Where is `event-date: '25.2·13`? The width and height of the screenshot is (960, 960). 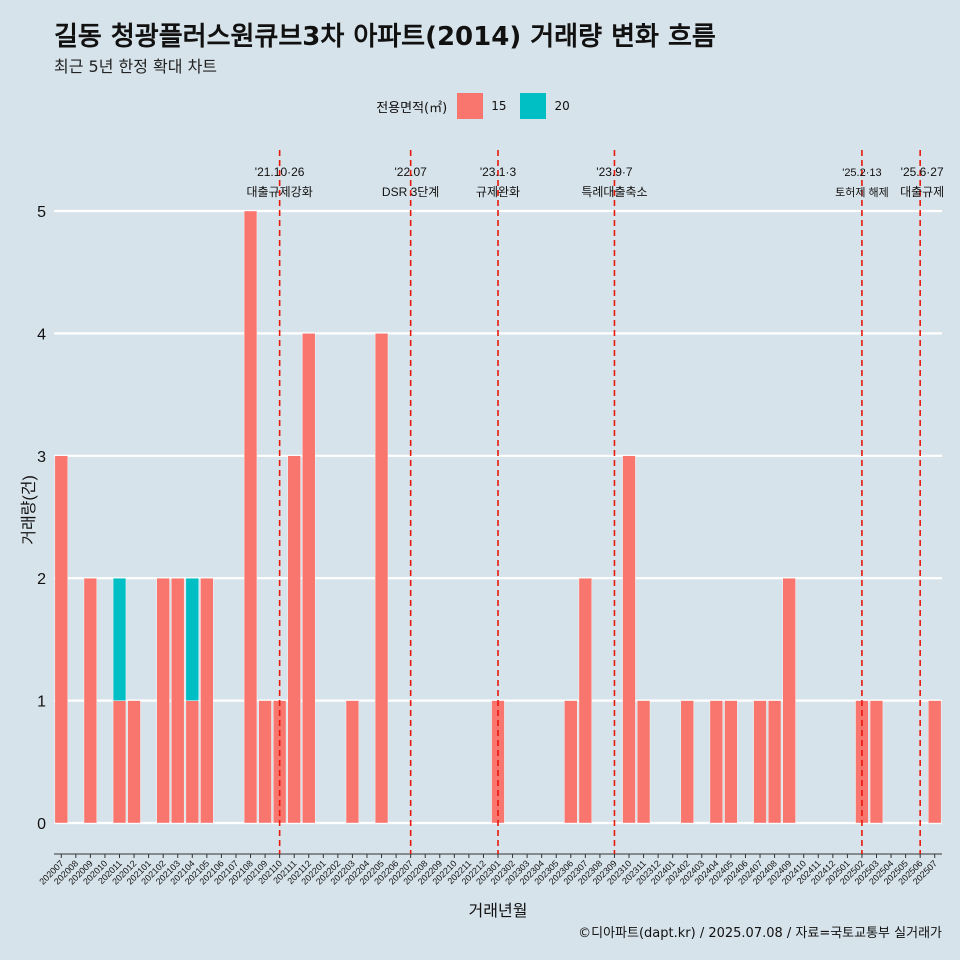
event-date: '25.2·13 is located at coordinates (861, 173).